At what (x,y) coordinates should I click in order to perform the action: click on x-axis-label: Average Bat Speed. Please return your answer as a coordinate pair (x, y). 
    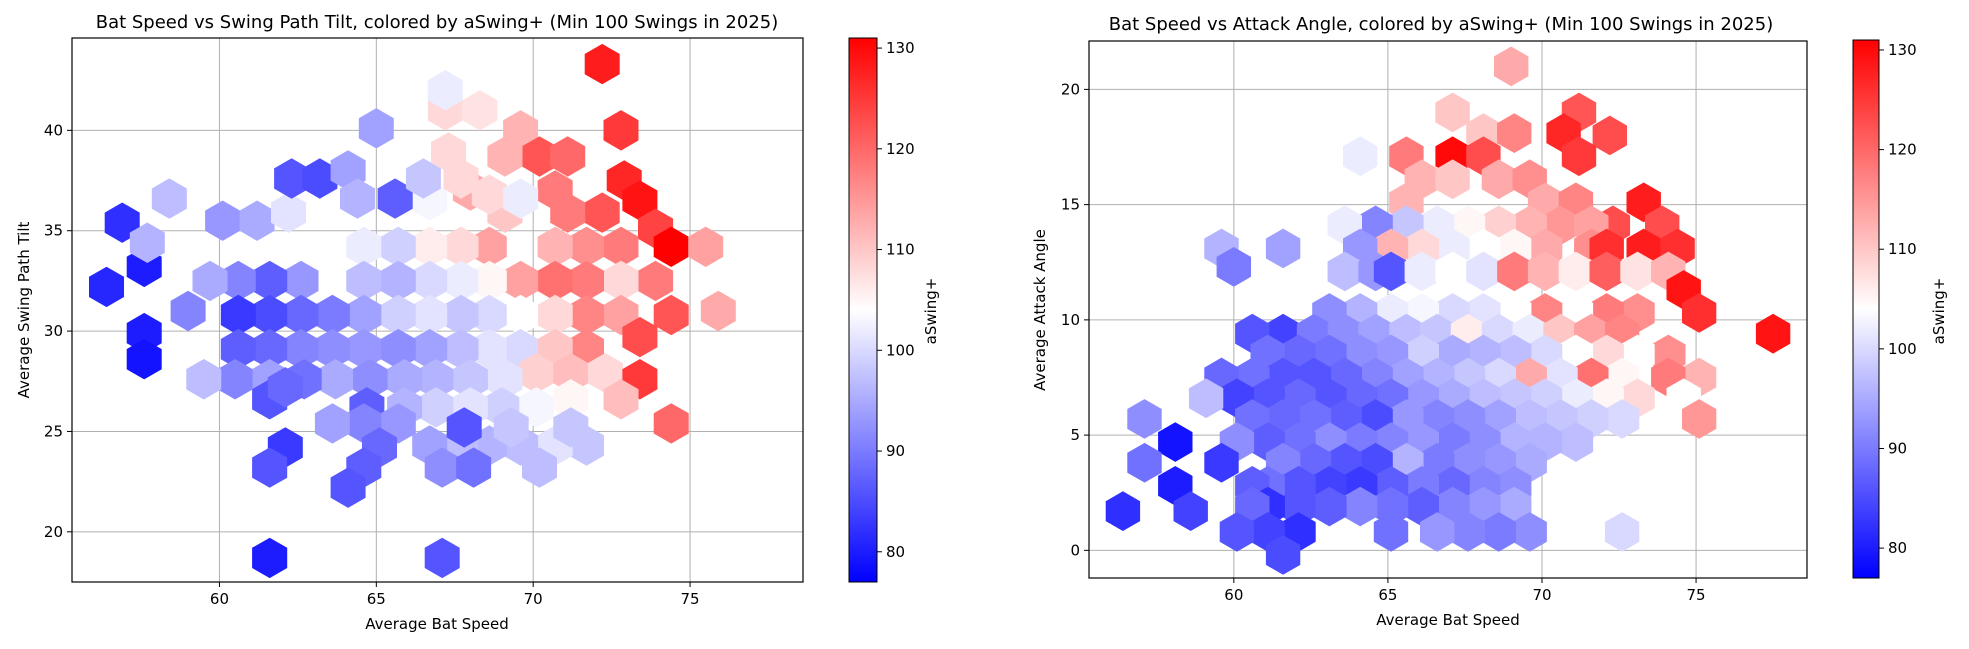
    Looking at the image, I should click on (1448, 620).